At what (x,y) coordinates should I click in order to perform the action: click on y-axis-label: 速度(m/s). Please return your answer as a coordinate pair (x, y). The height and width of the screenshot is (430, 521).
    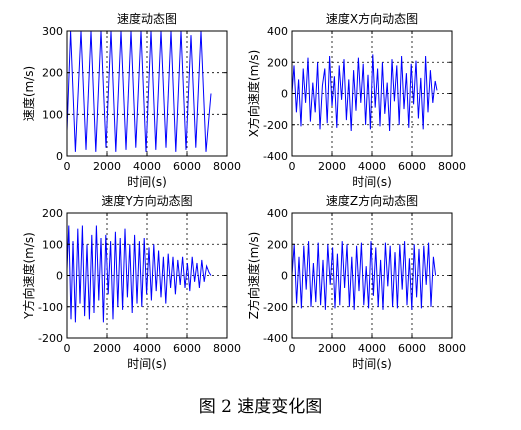
    Looking at the image, I should click on (28, 93).